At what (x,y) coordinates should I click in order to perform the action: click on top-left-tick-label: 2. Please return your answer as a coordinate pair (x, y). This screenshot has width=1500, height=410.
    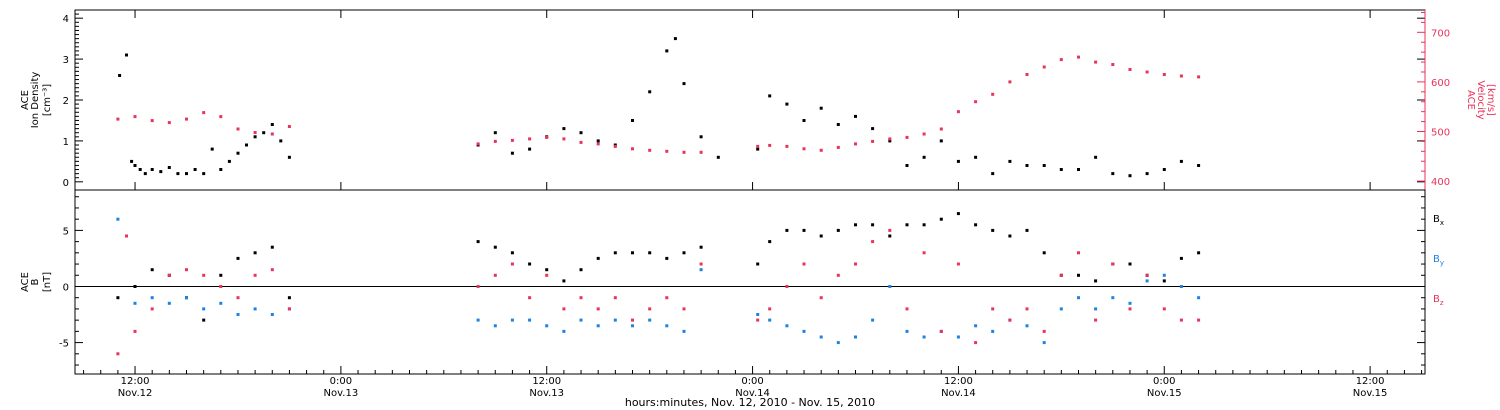
    Looking at the image, I should click on (66, 101).